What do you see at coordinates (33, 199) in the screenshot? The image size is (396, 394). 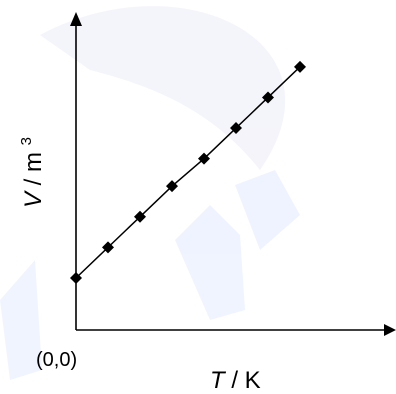 I see `y-axis-symbol: V` at bounding box center [33, 199].